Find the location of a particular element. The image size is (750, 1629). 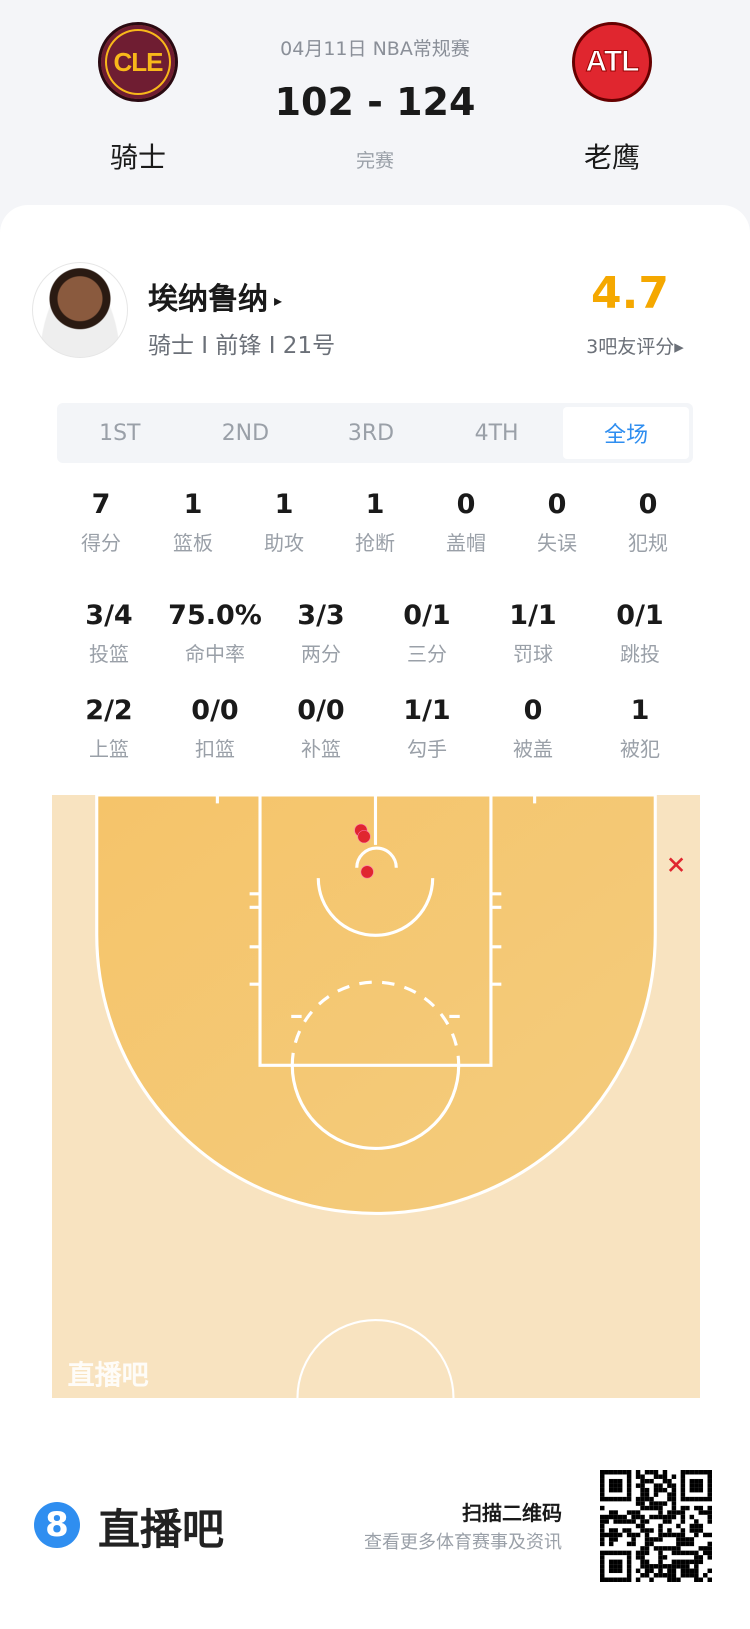

player-name-link: 埃纳鲁纳 ▸ is located at coordinates (215, 296).